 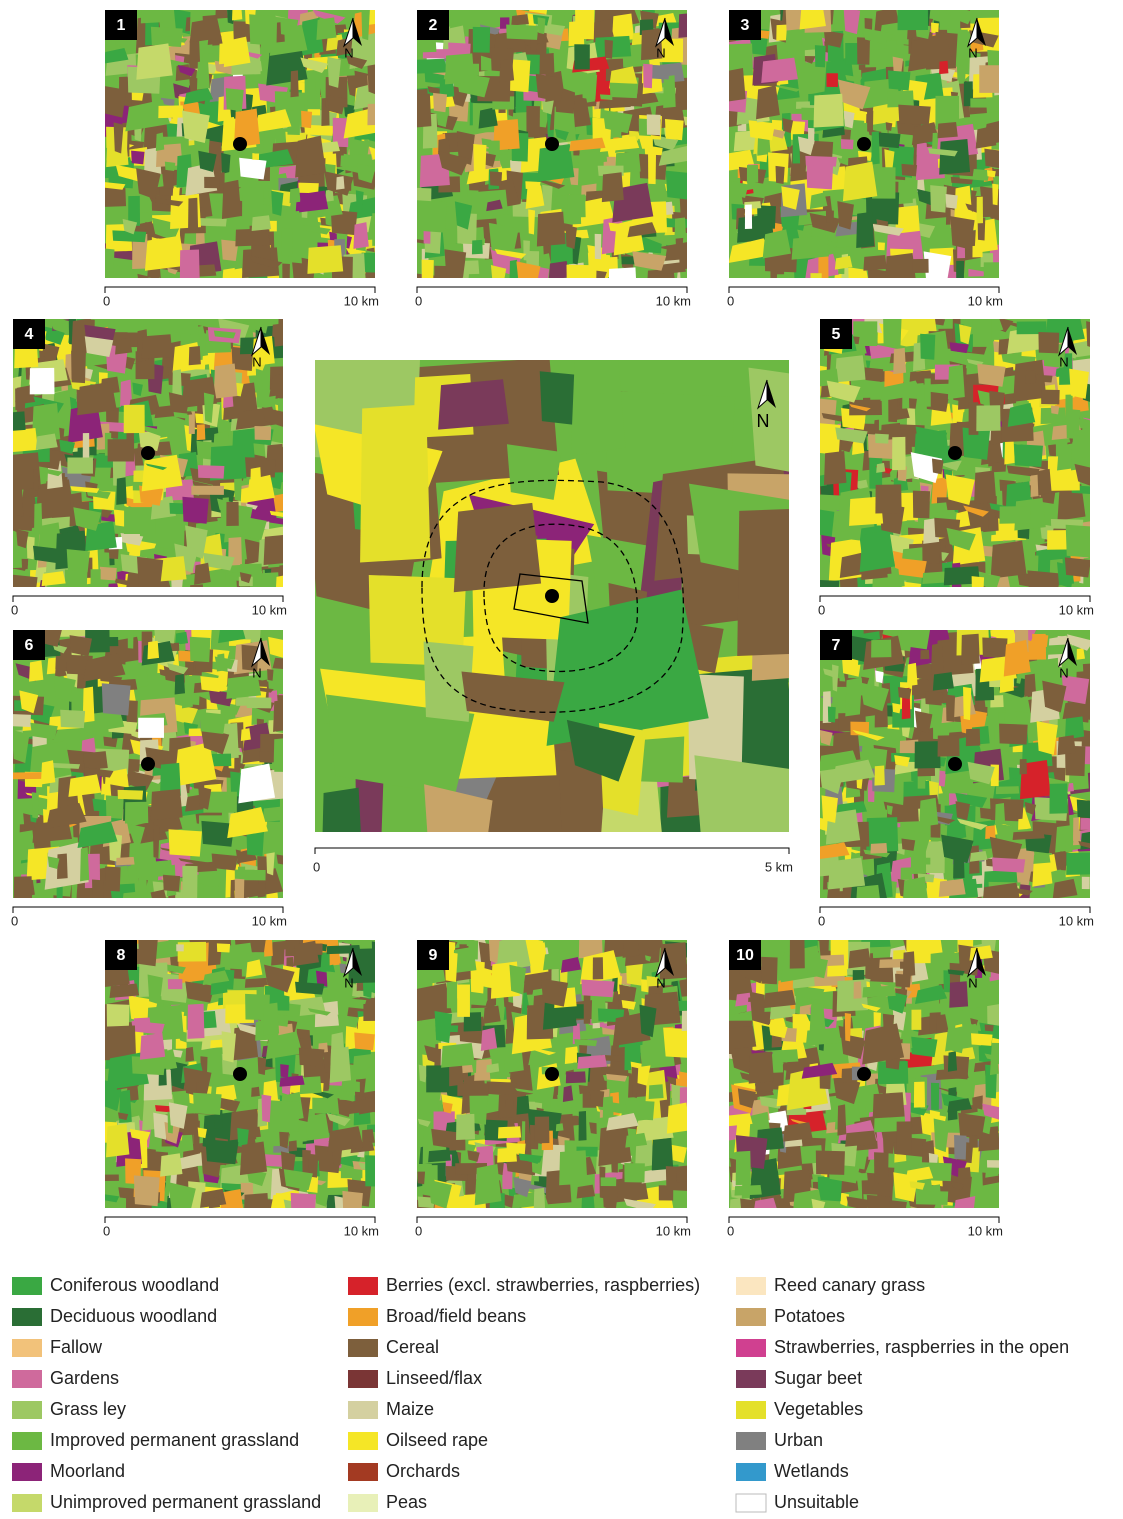 I want to click on legend-label: Wetlands, so click(x=811, y=1471).